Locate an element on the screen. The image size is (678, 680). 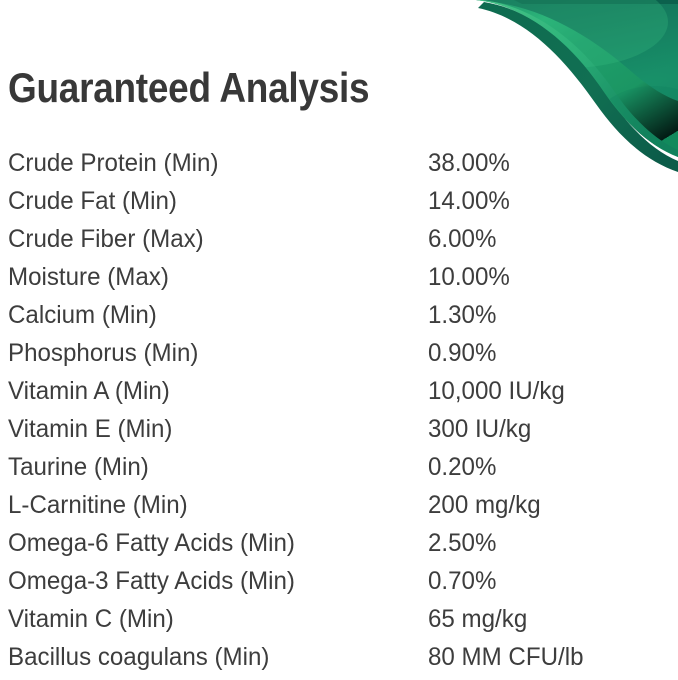
nutrient-name: Vitamin C (Min) is located at coordinates (91, 619).